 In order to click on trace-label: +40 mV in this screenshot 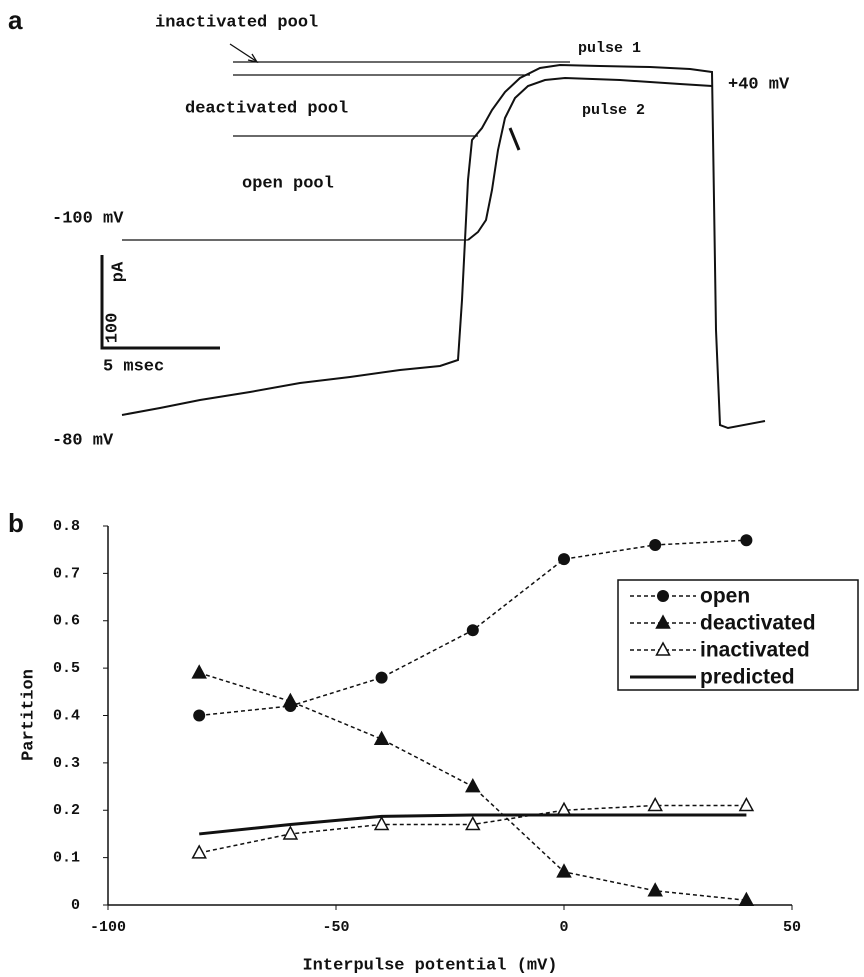, I will do `click(759, 84)`.